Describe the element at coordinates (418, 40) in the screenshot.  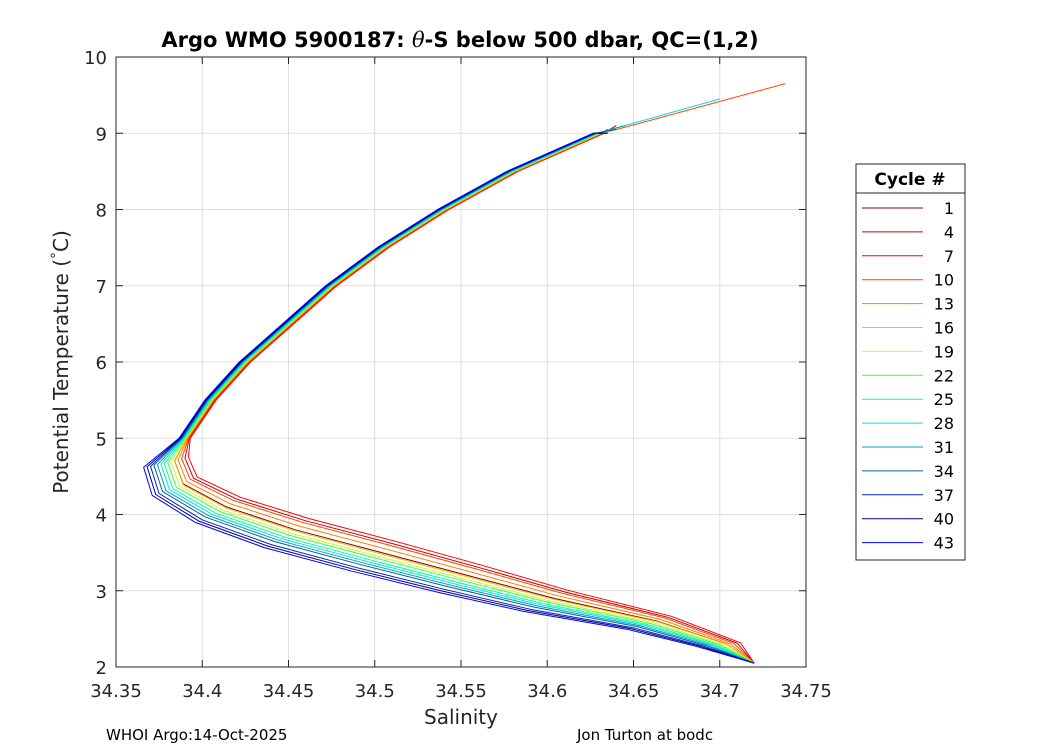
I see `theta-symbol: θ` at that location.